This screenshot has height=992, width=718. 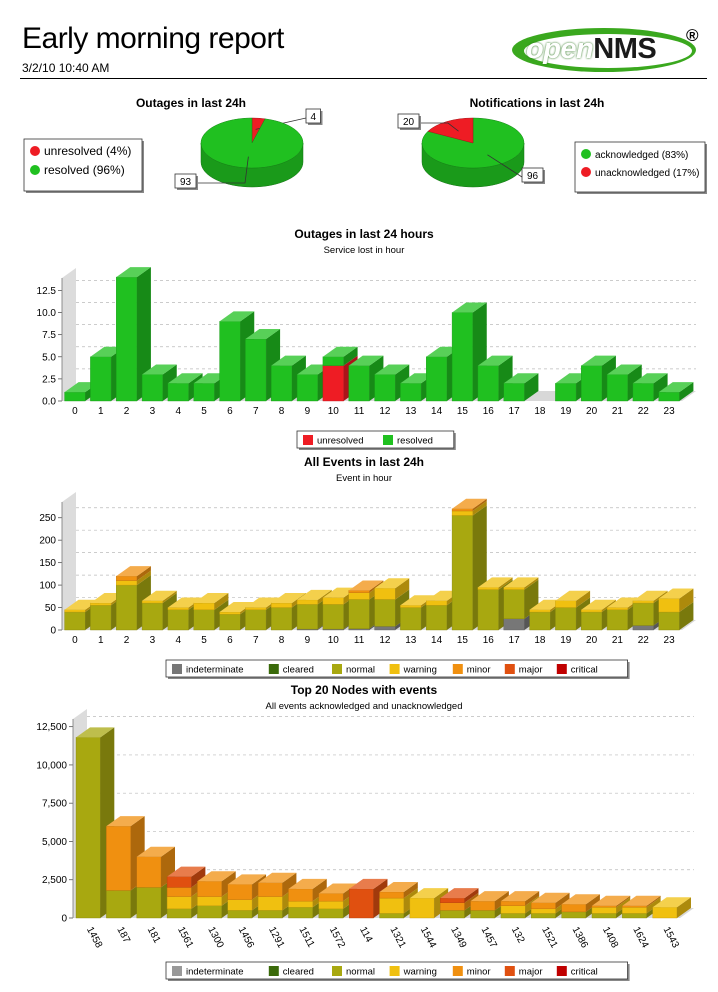 What do you see at coordinates (608, 49) in the screenshot?
I see `opennms-logo: openNMS ®` at bounding box center [608, 49].